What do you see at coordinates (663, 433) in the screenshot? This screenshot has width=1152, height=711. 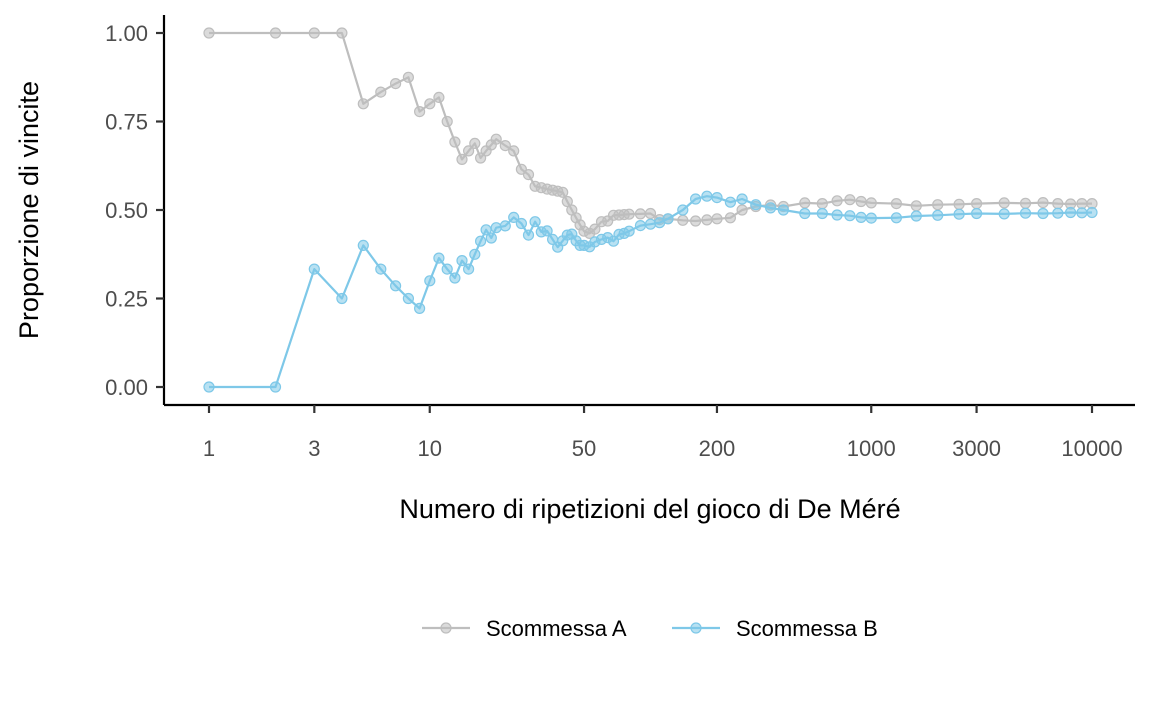 I see `x-axis-ticks: 1 3 10 50 200 1000 3000 10000` at bounding box center [663, 433].